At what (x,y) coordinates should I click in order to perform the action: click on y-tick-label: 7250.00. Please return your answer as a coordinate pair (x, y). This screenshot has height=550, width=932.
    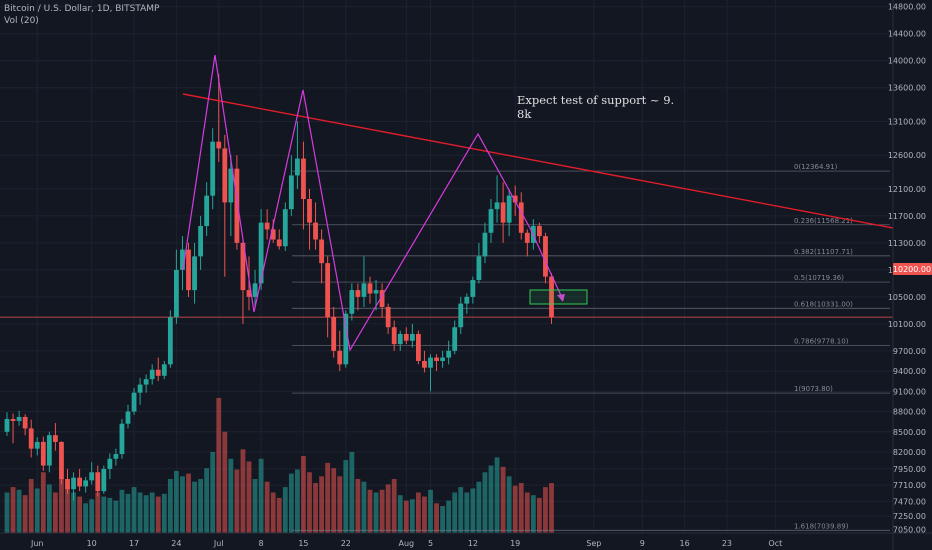
    Looking at the image, I should click on (909, 516).